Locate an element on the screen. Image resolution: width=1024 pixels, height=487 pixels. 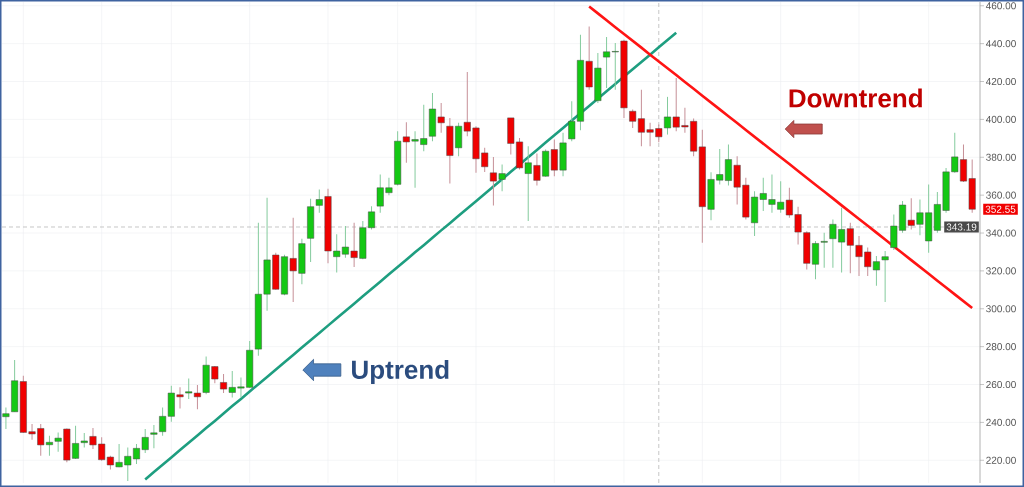
series-label: Downtrend is located at coordinates (855, 98).